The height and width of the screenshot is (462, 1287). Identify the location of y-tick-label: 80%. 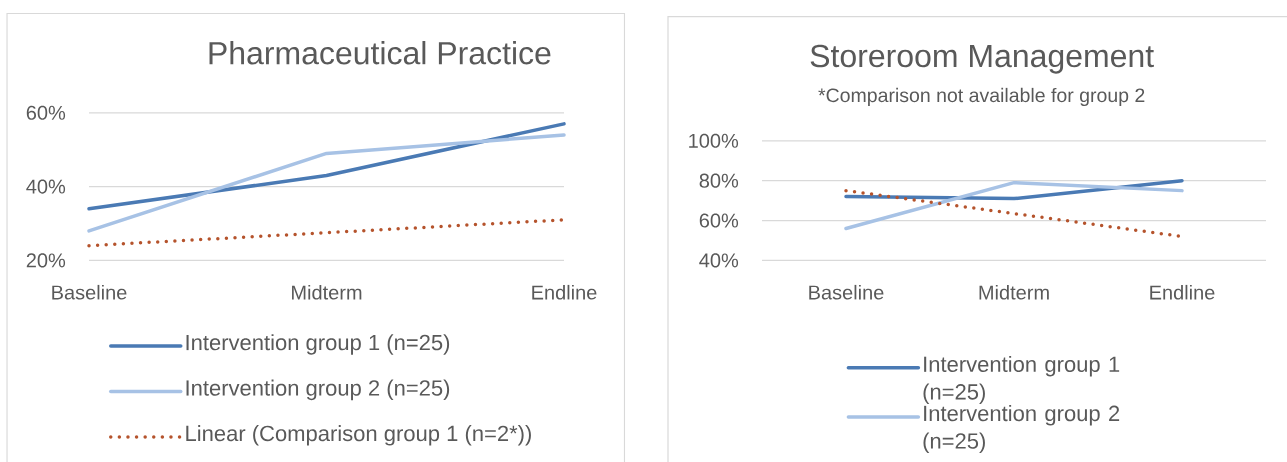
(719, 180).